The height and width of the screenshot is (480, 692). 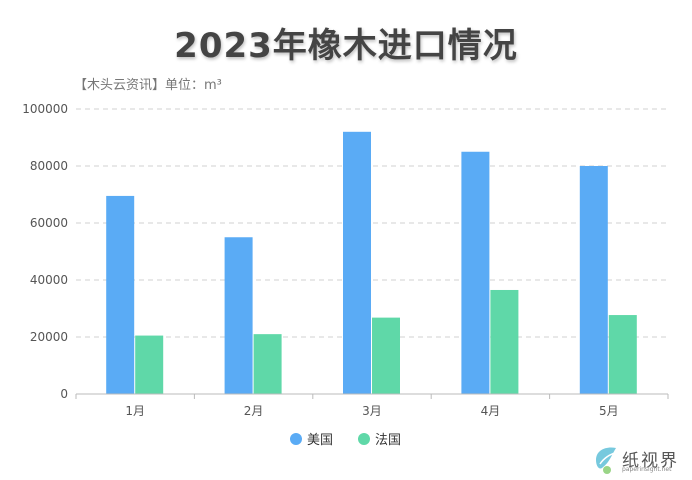 I want to click on chart-title: 2023年橡木进口情况, so click(x=346, y=46).